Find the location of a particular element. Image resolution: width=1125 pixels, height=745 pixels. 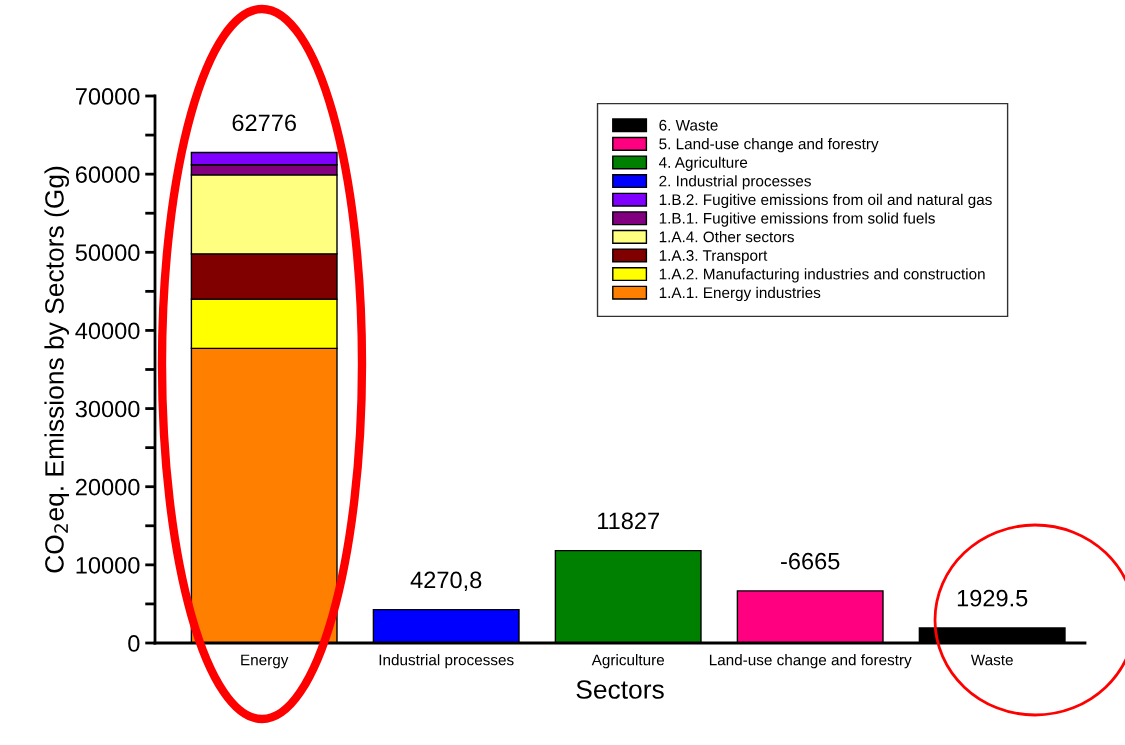

total-label: 11827 is located at coordinates (628, 521).